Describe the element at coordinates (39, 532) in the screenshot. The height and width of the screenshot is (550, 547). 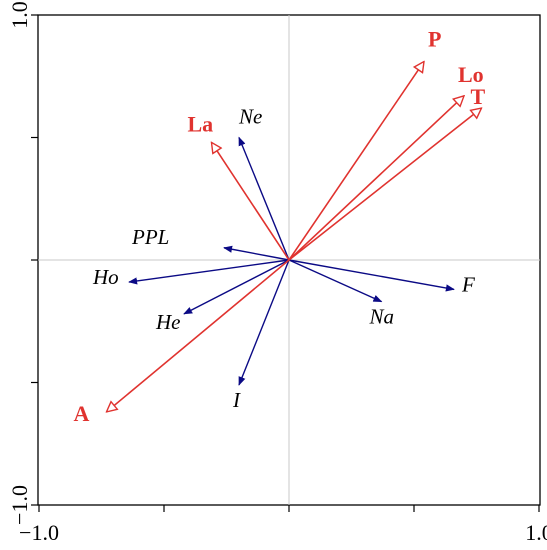
I see `x-tick-label: −1.0` at that location.